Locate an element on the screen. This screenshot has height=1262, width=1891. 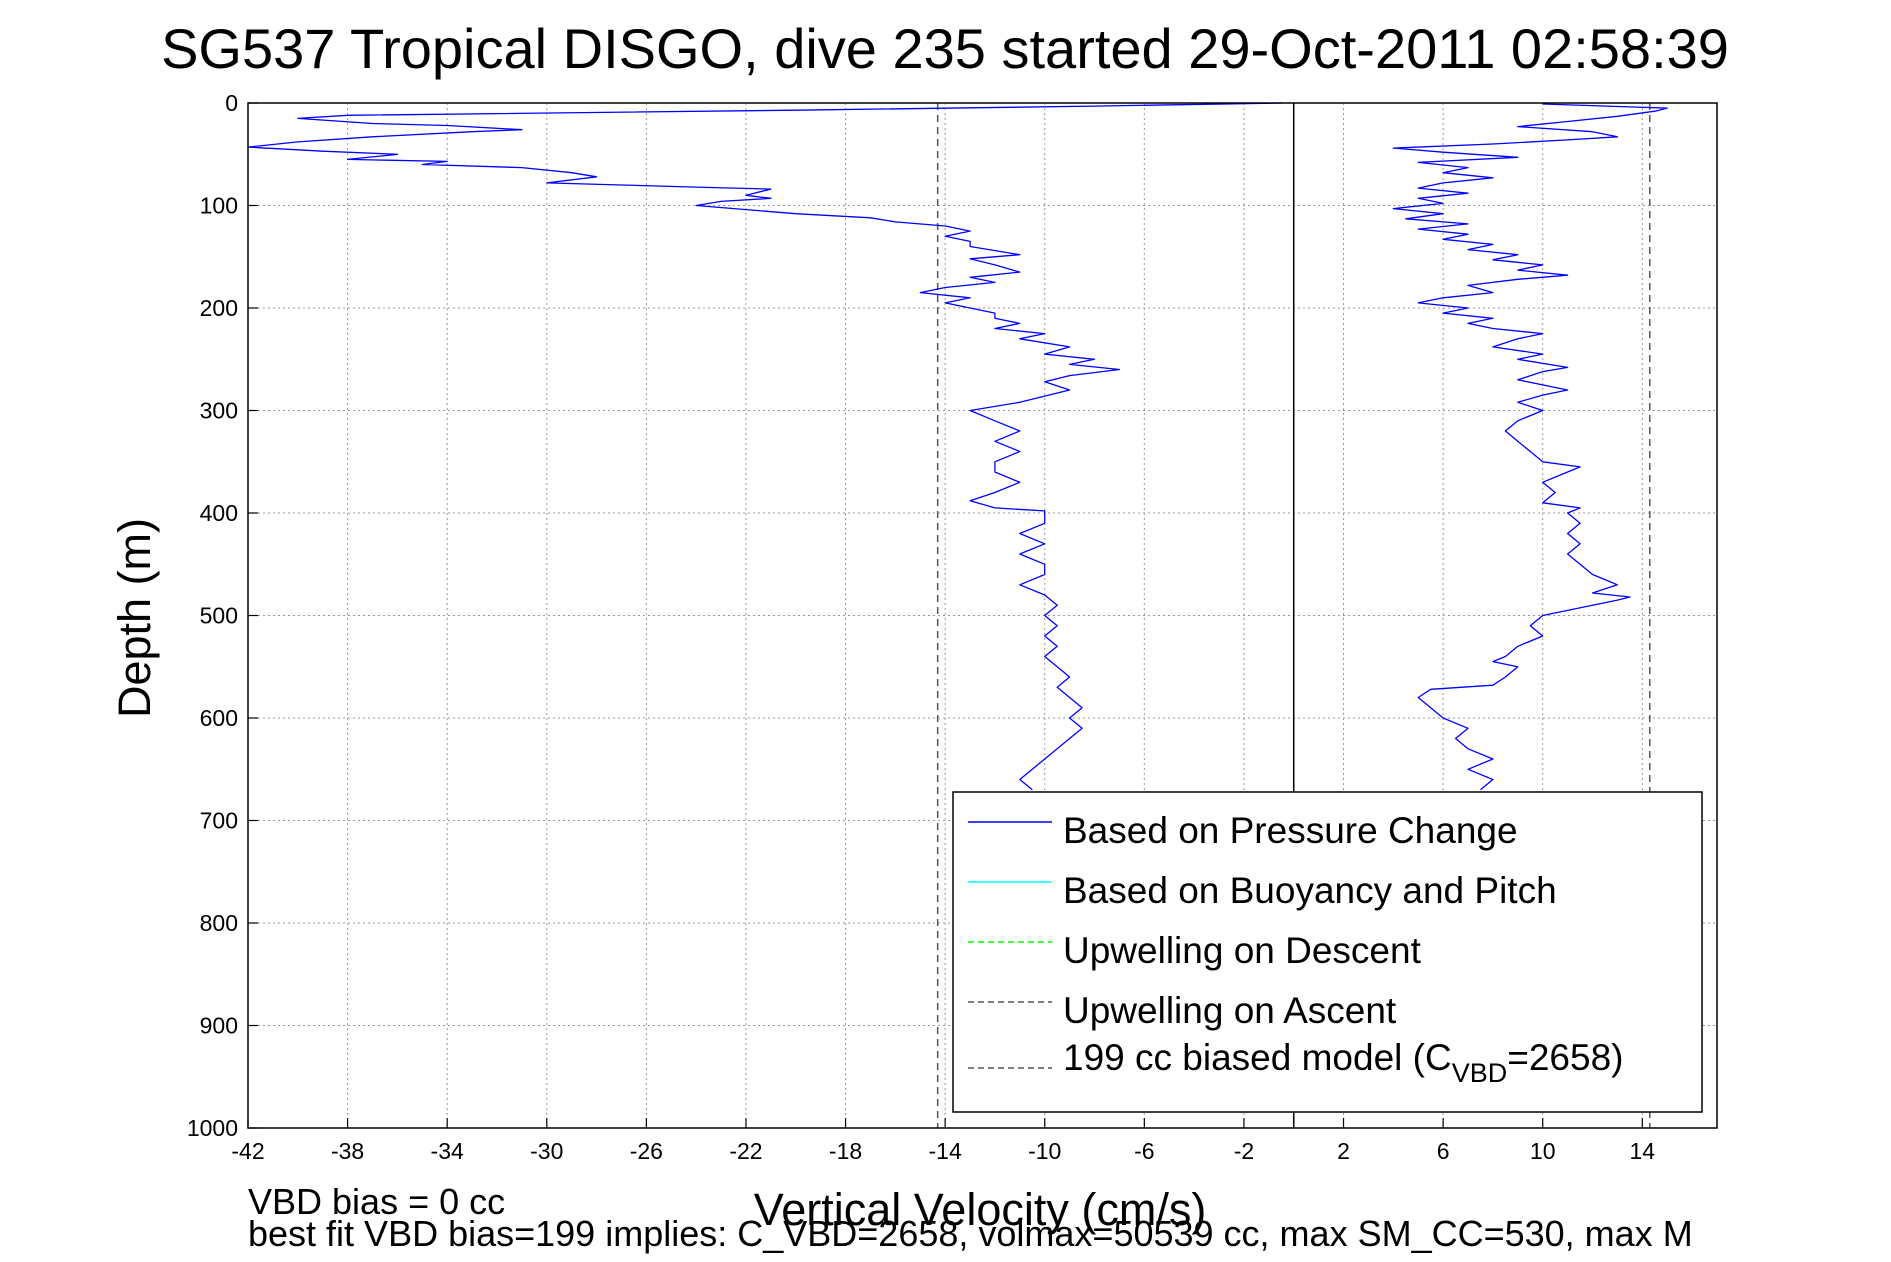
y-tick-label: 800 is located at coordinates (219, 923).